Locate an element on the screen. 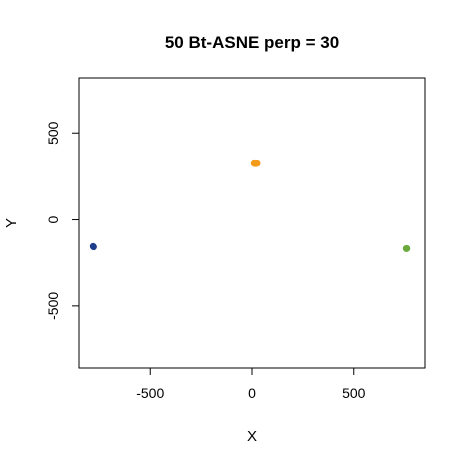  x-tick-label: 0 is located at coordinates (252, 393).